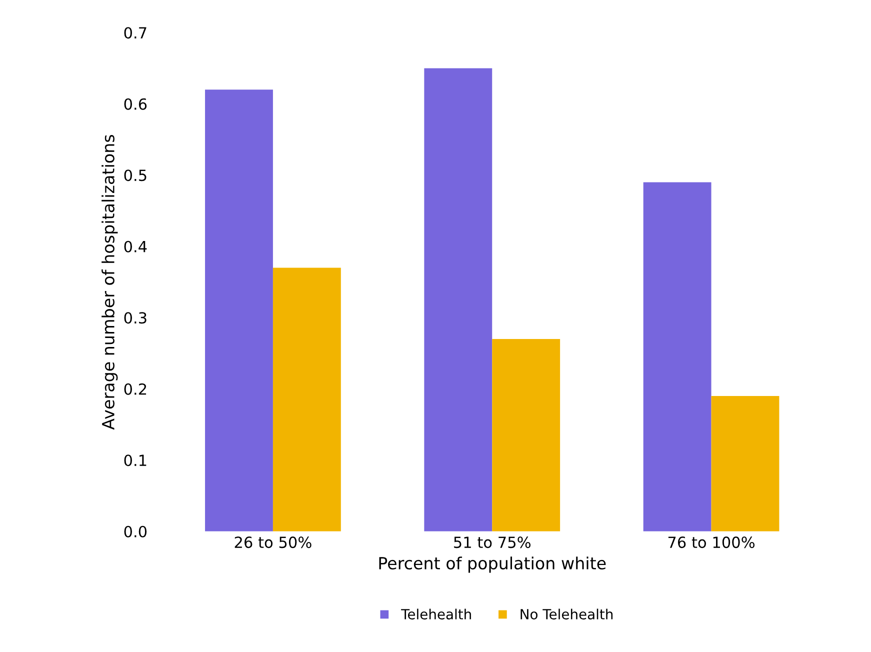  What do you see at coordinates (135, 104) in the screenshot?
I see `y-tick-label: 0.6` at bounding box center [135, 104].